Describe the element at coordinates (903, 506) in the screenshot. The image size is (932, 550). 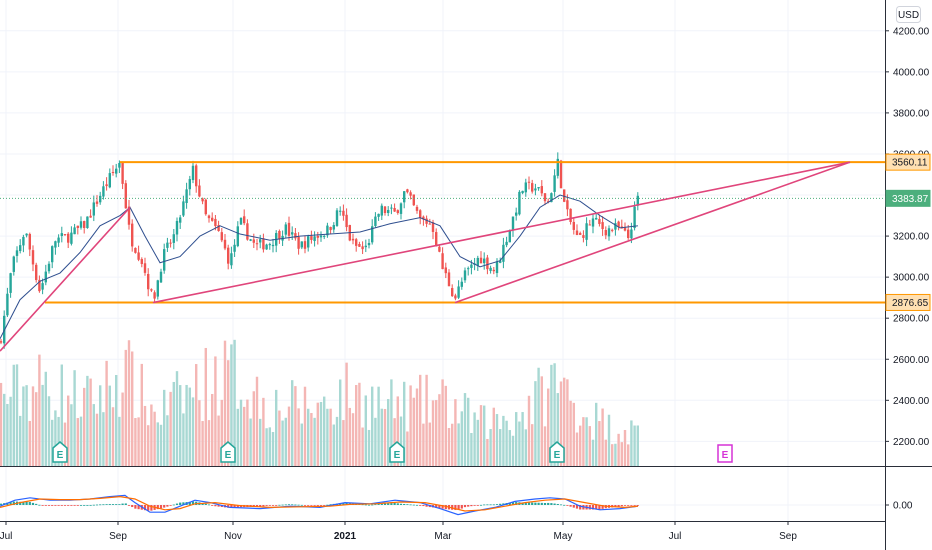
I see `macd-tick-label: 0.00` at that location.